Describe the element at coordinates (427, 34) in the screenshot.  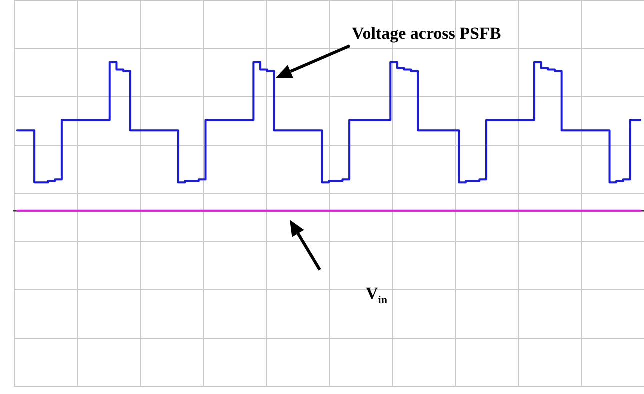
I see `text: Voltage across PSFB` at that location.